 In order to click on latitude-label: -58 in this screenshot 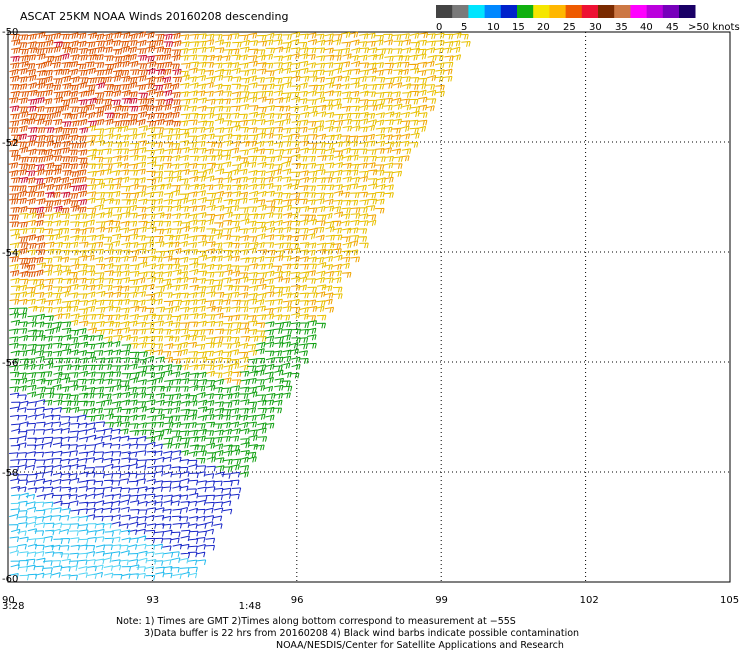, I will do `click(10, 473)`.